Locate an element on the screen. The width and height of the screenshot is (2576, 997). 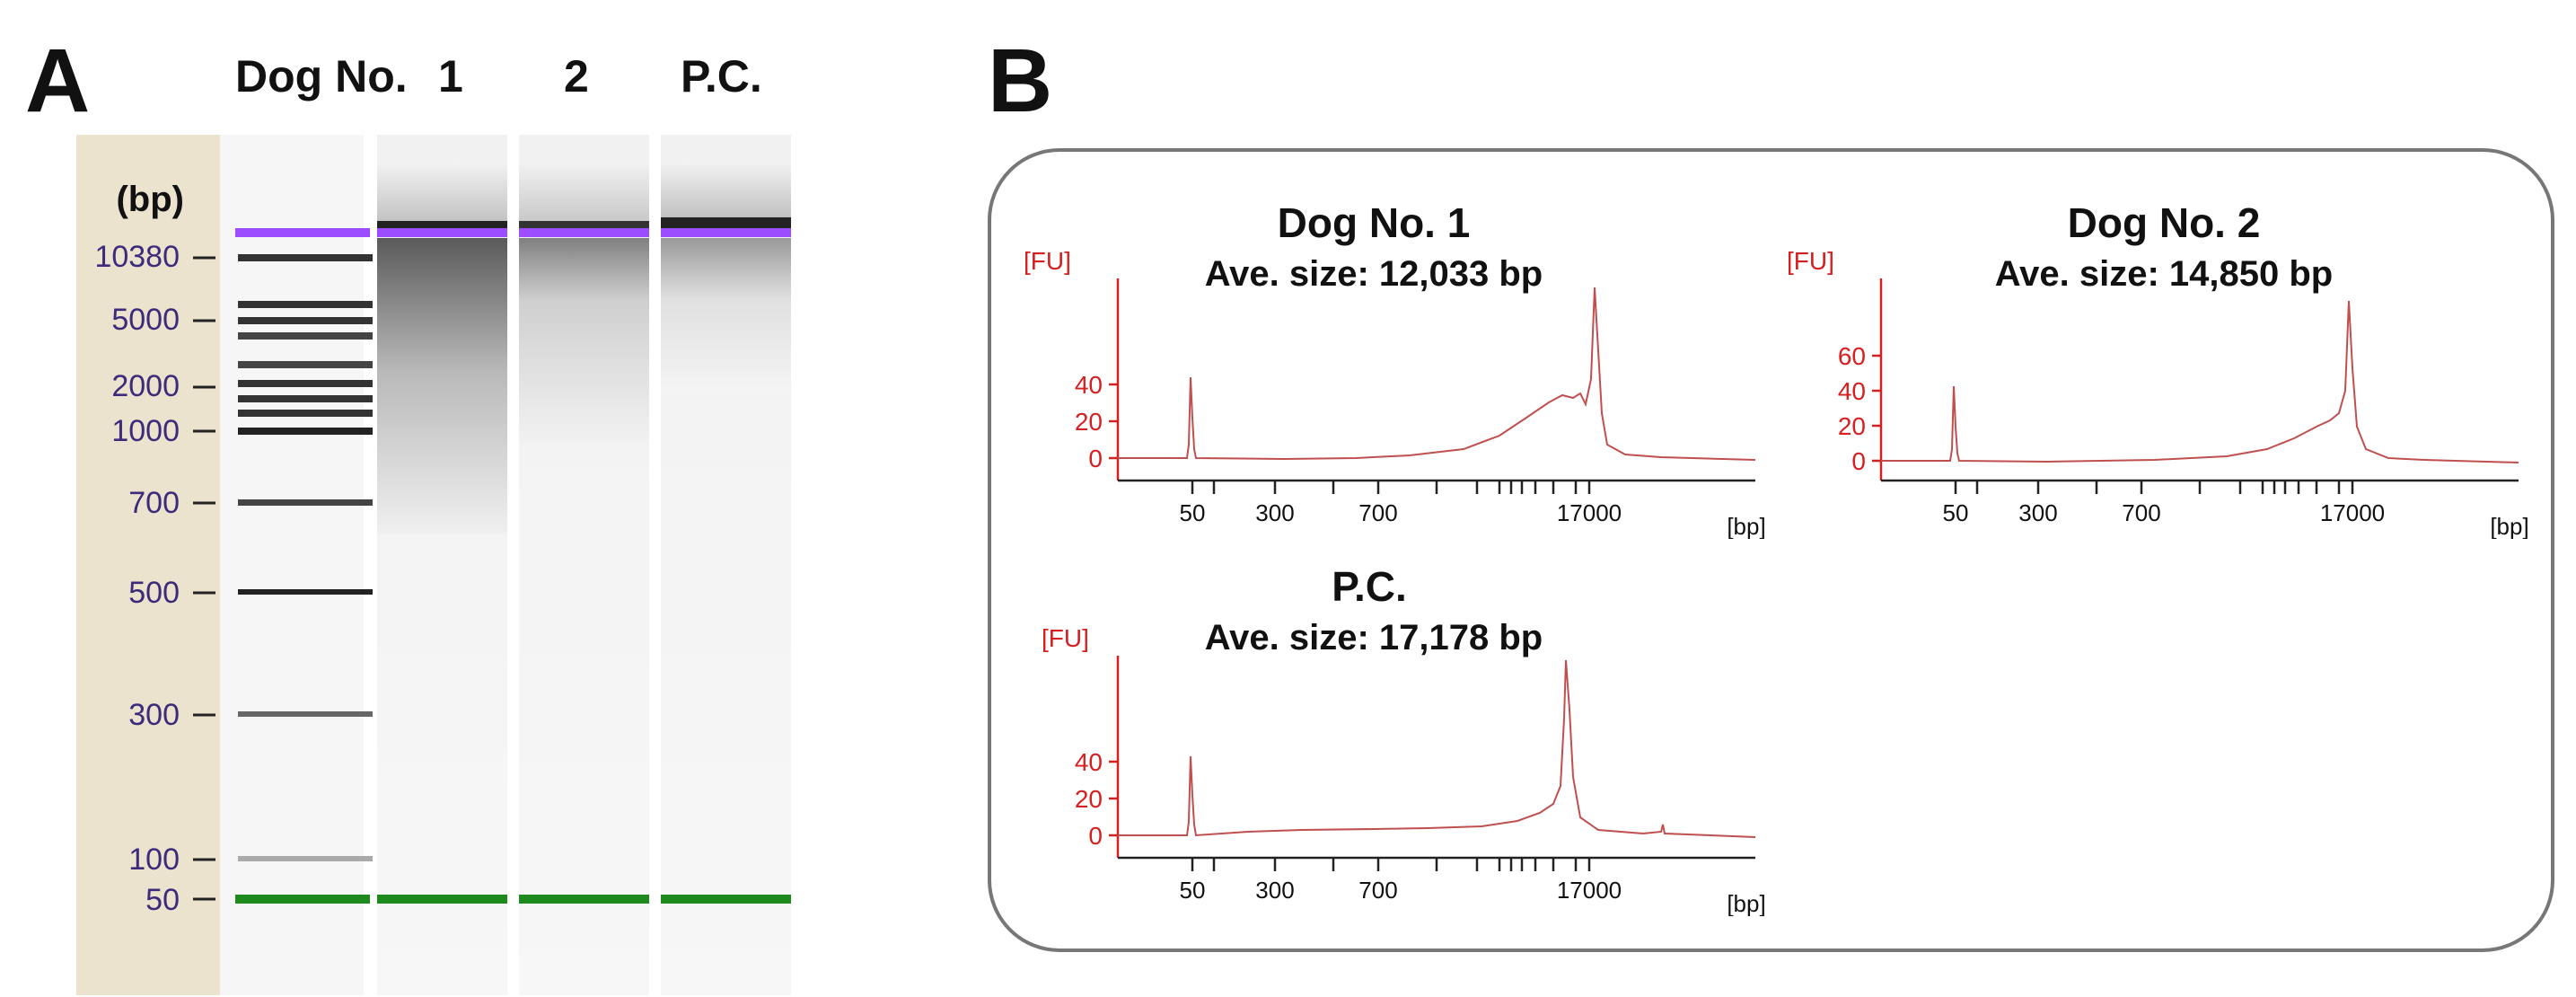
trace-3-x-tick: 17000 is located at coordinates (1590, 891).